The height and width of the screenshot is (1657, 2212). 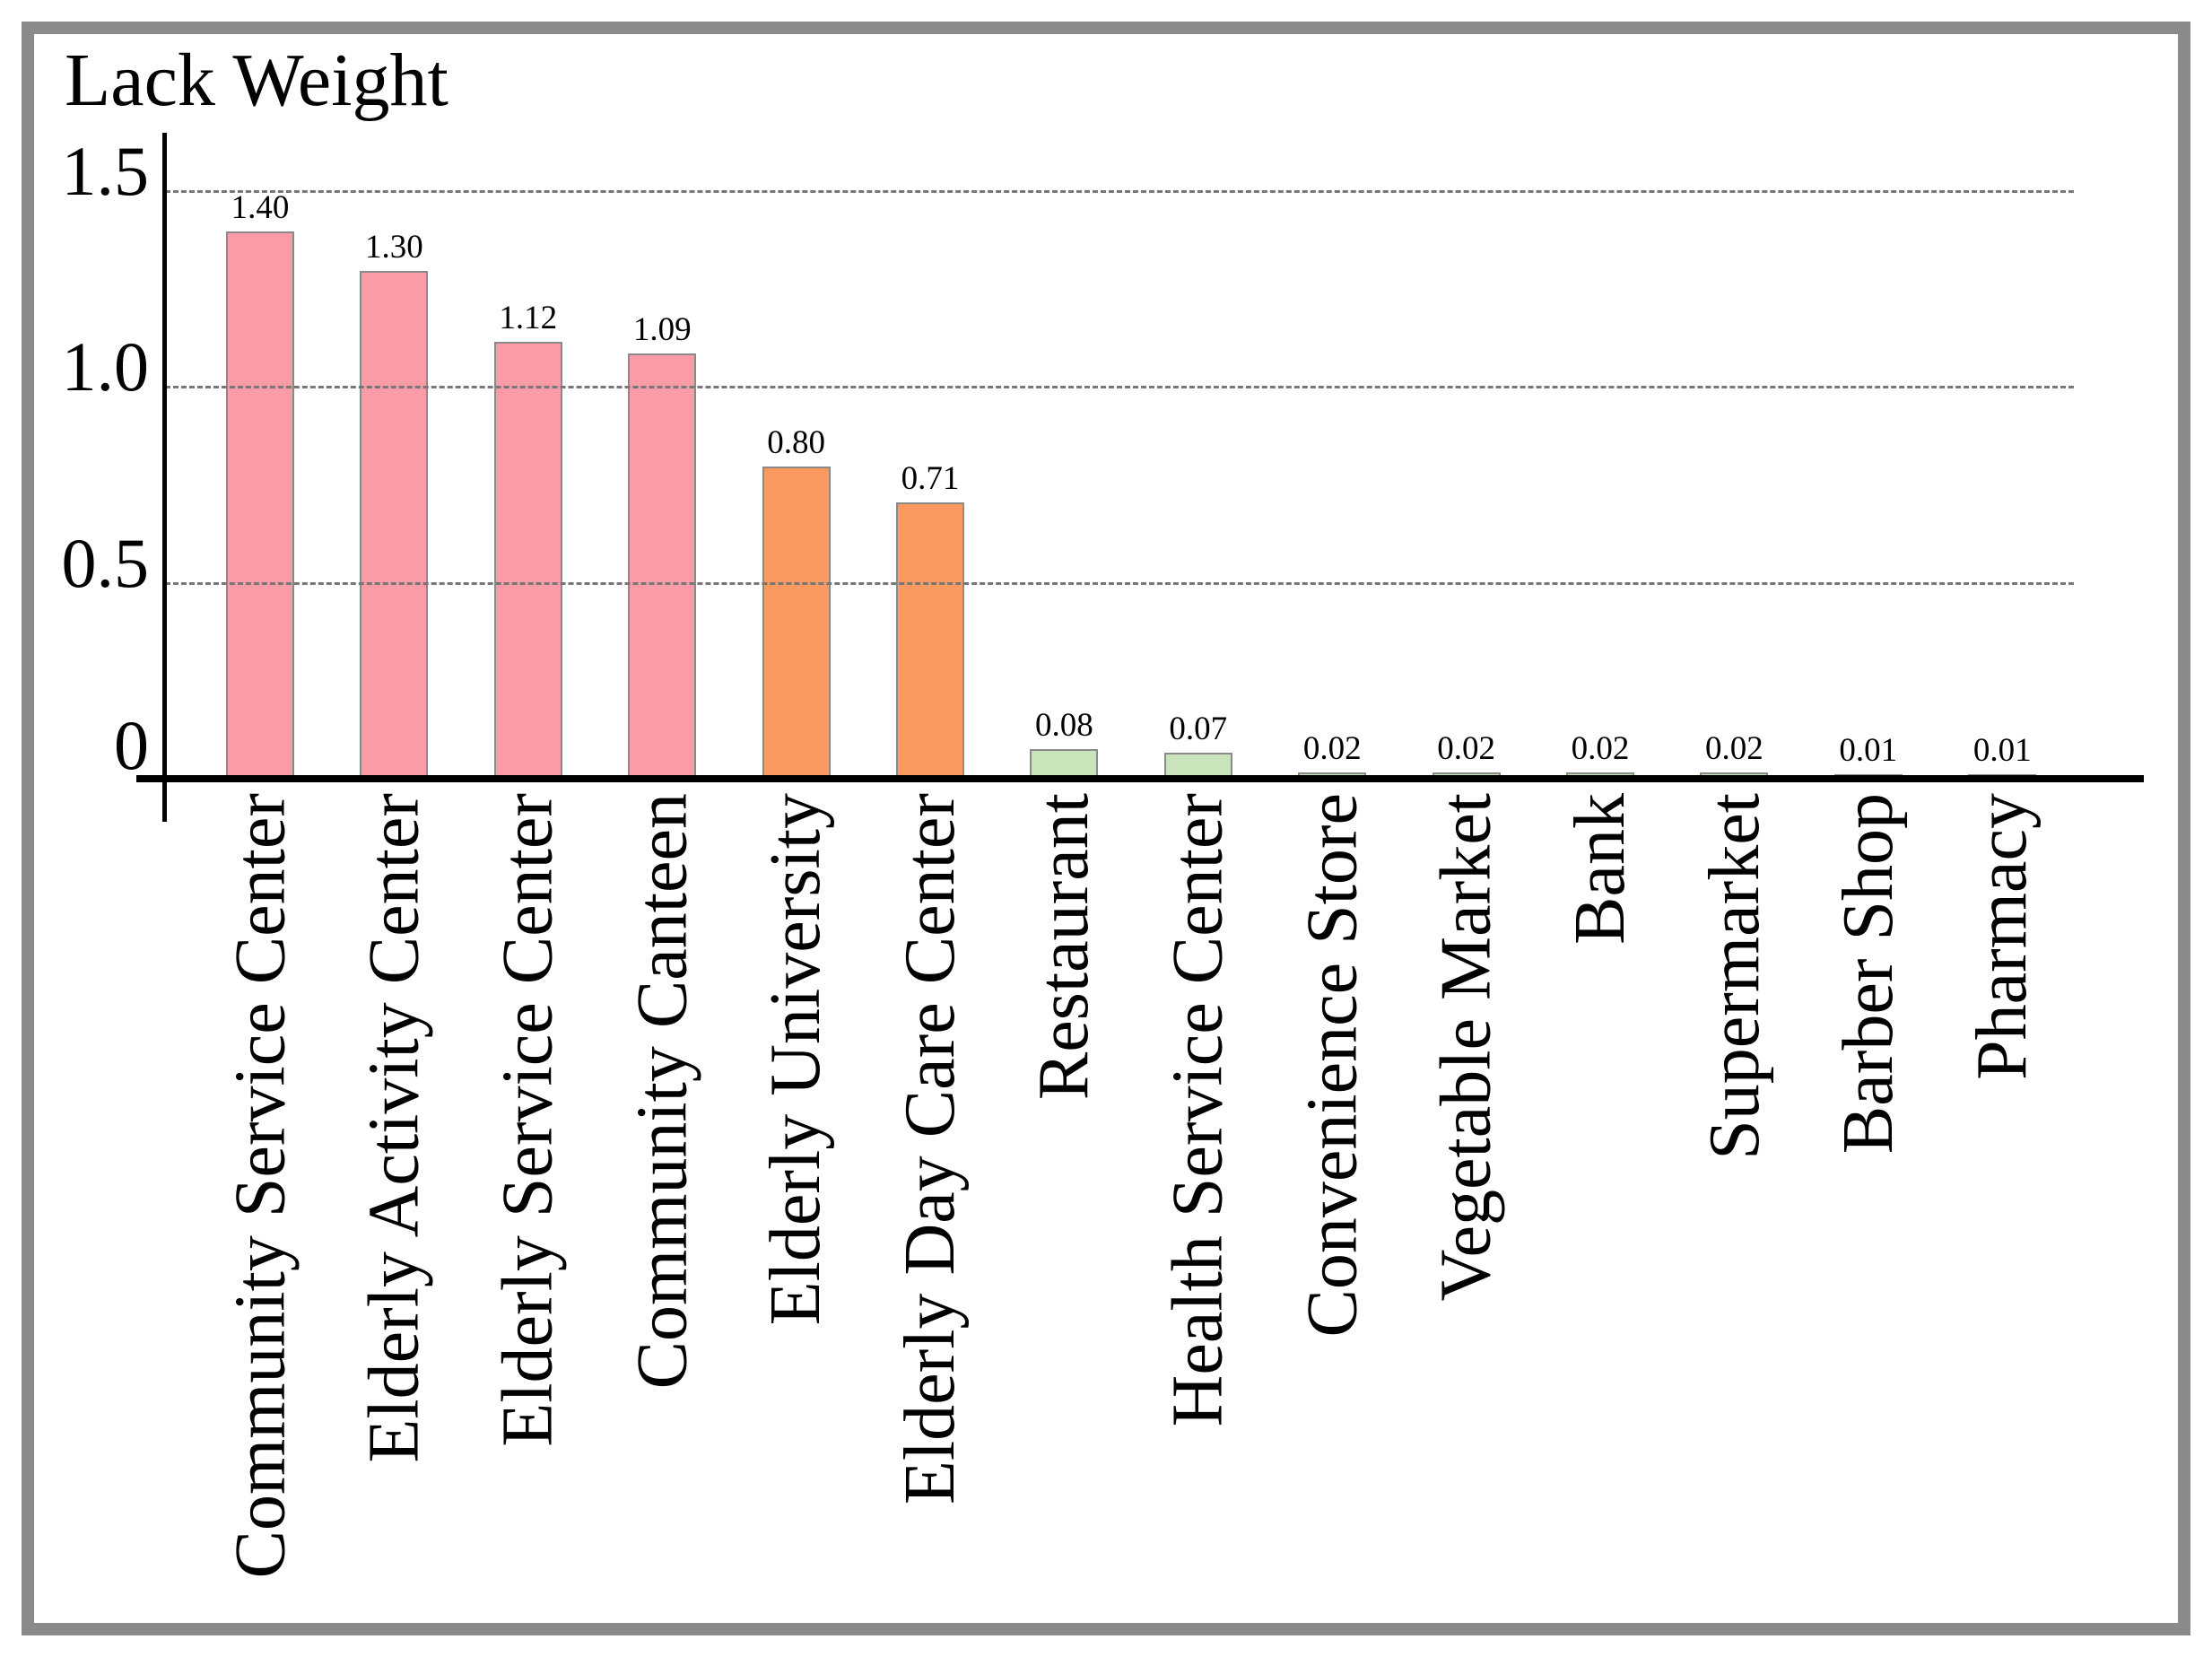 I want to click on bar-value-label: 1.12, so click(x=528, y=318).